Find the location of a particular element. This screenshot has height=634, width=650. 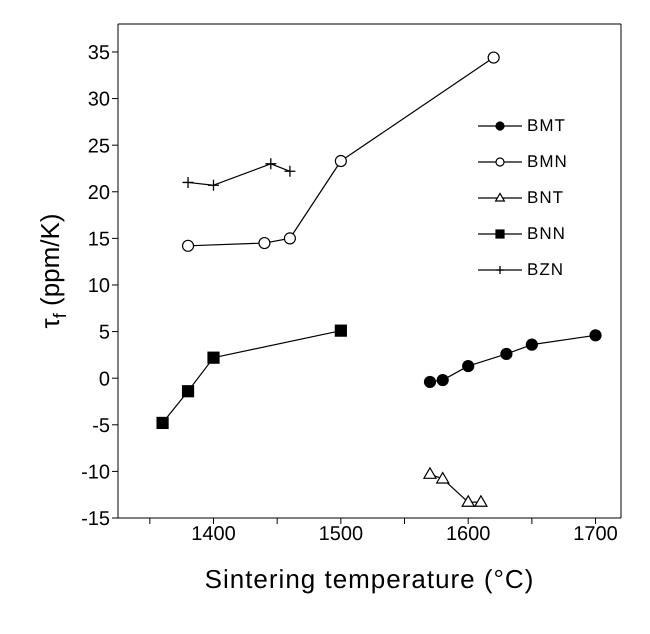

y-tick-label: 5 is located at coordinates (104, 333).